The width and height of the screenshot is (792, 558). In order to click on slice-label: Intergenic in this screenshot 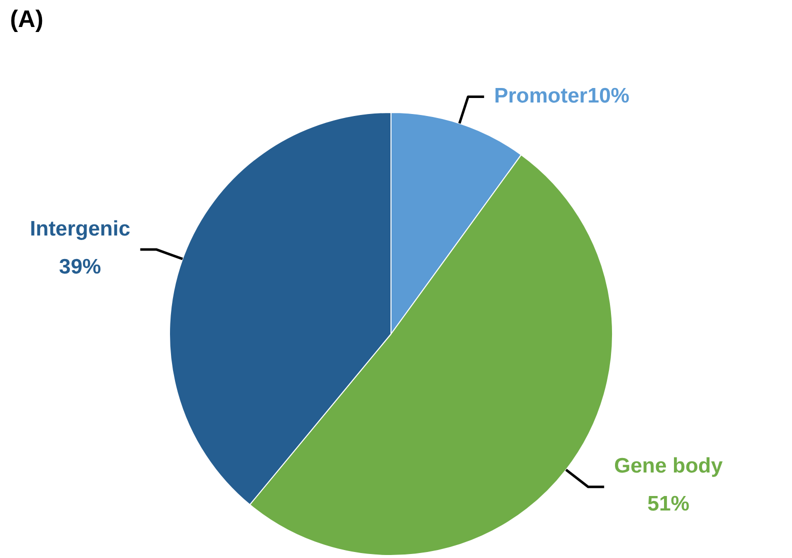, I will do `click(80, 228)`.